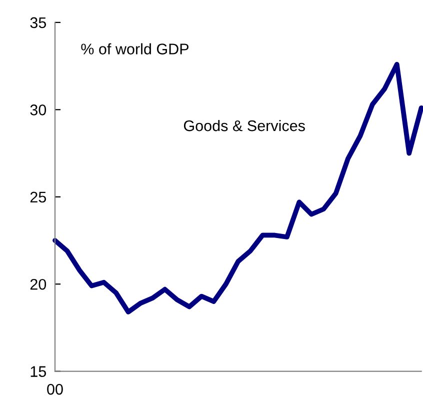  What do you see at coordinates (38, 22) in the screenshot?
I see `y-tick-label: 35` at bounding box center [38, 22].